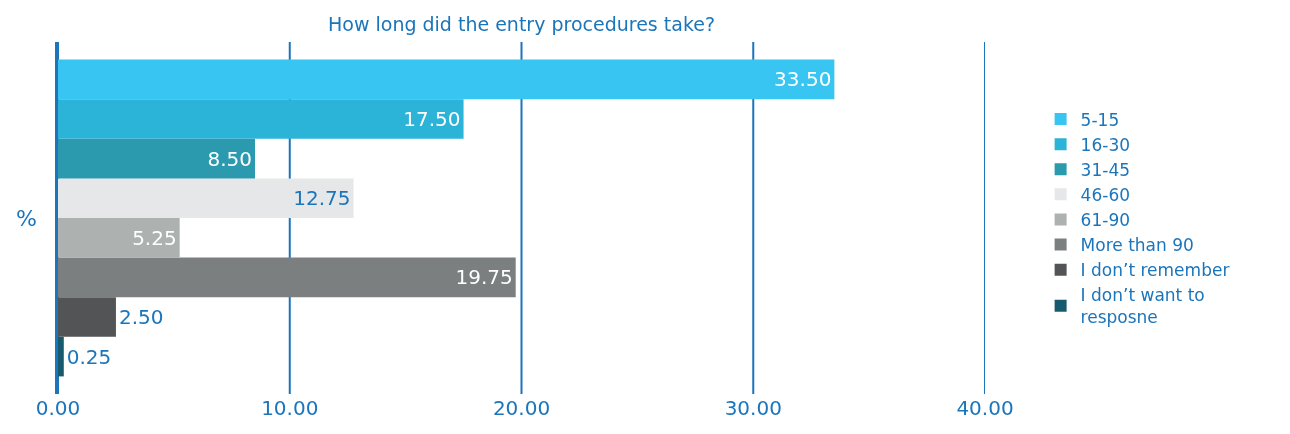  Describe the element at coordinates (1105, 144) in the screenshot. I see `legend-label: 16-30` at that location.